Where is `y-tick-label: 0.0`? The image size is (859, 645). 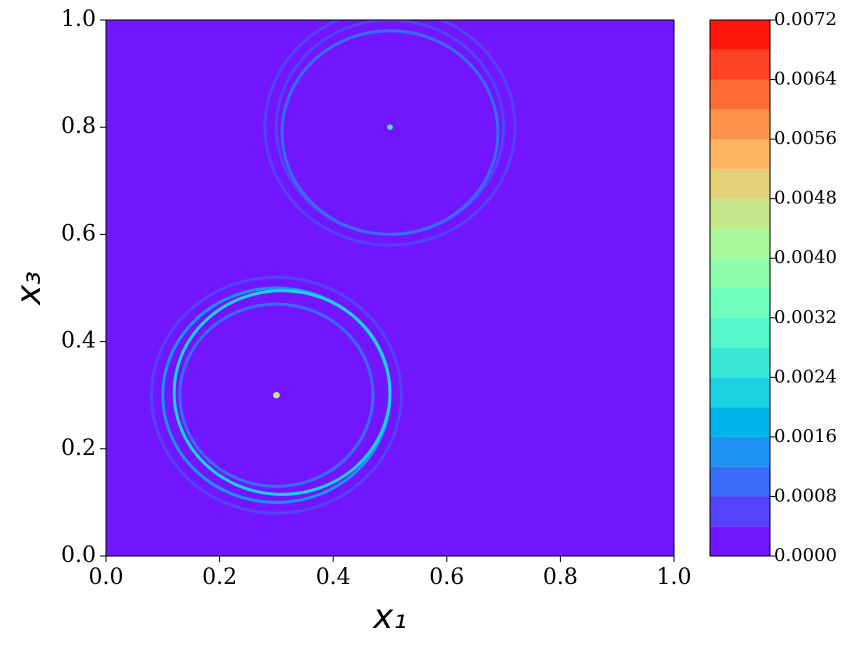
y-tick-label: 0.0 is located at coordinates (78, 555).